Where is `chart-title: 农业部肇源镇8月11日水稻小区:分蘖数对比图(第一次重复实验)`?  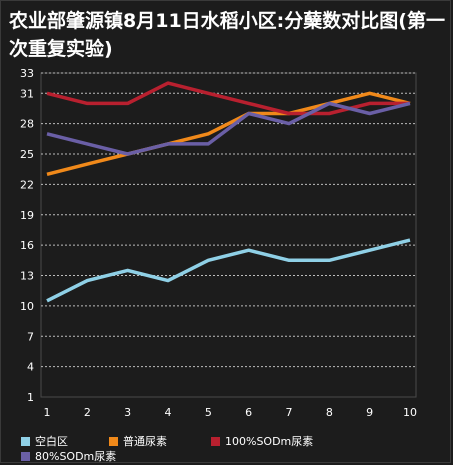
chart-title: 农业部肇源镇8月11日水稻小区:分蘖数对比图(第一次重复实验) is located at coordinates (227, 35).